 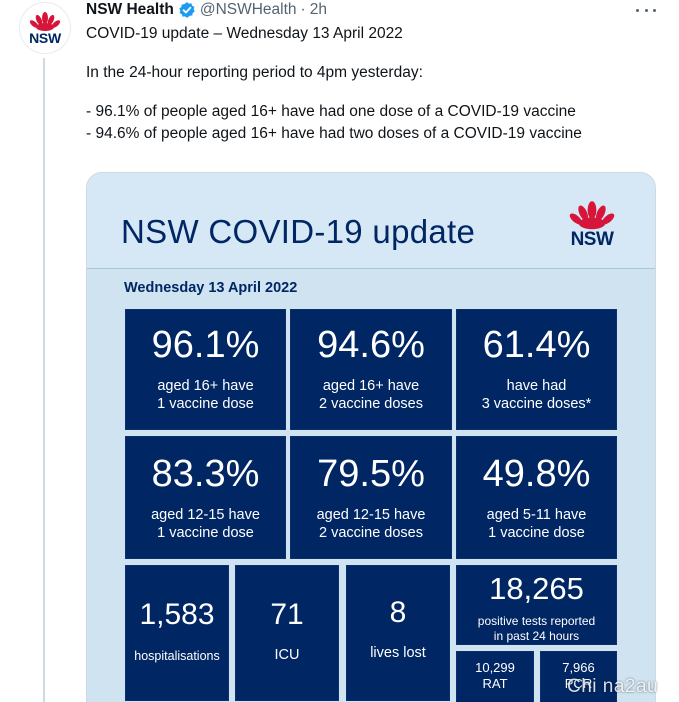 I want to click on stat-tile: 49.8% aged 5-11 have 1 vaccine dose, so click(x=536, y=497).